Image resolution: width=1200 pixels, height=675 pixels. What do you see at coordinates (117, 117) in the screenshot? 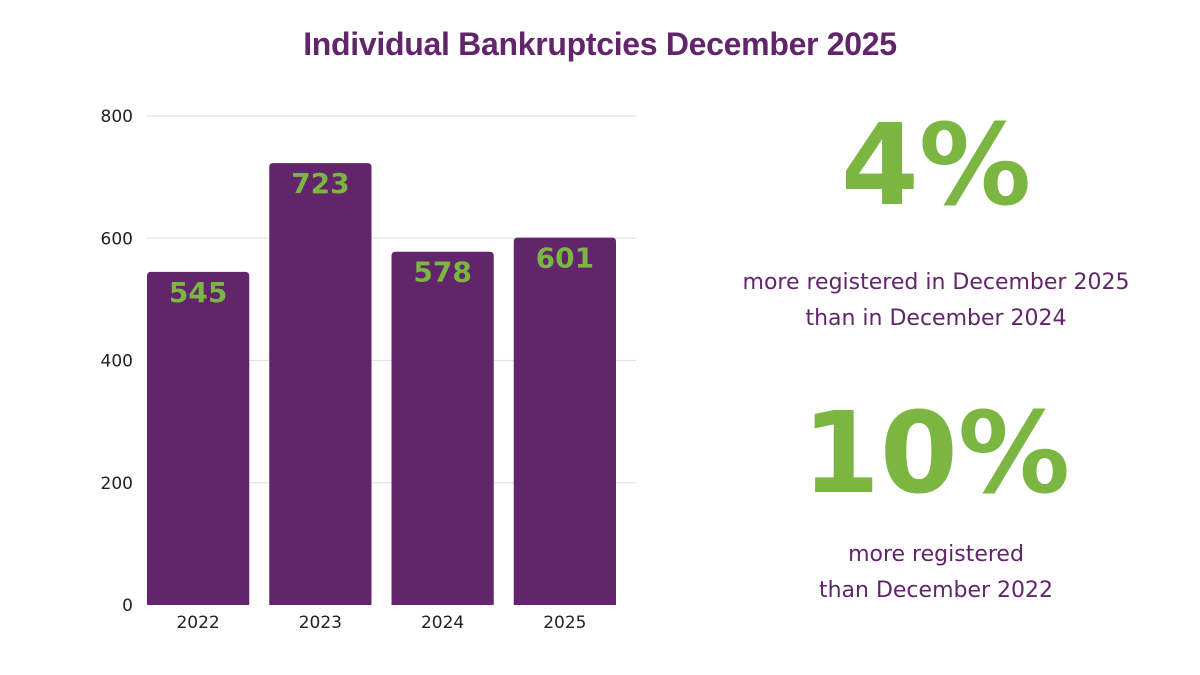
I see `y-tick-label: 800` at bounding box center [117, 117].